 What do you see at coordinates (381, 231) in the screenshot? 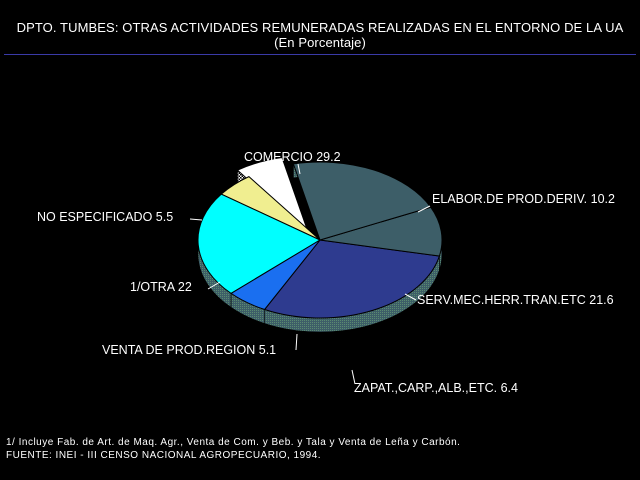
I see `pie-slice-elabor-de-prod-deriv` at bounding box center [381, 231].